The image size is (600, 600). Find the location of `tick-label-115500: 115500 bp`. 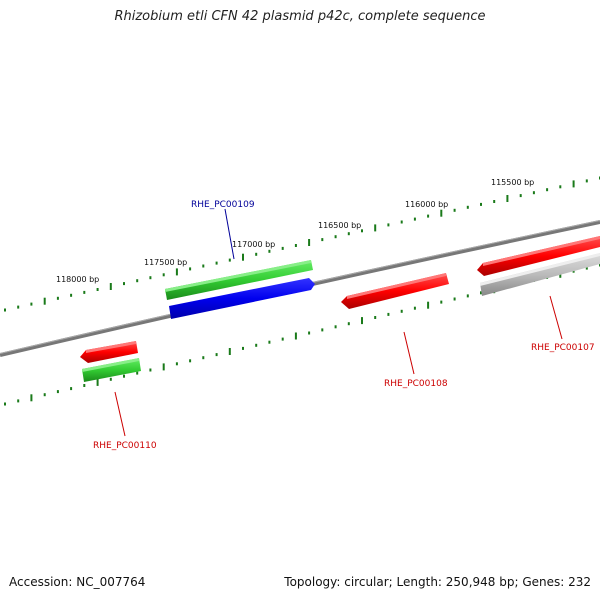

tick-label-115500: 115500 bp is located at coordinates (512, 182).